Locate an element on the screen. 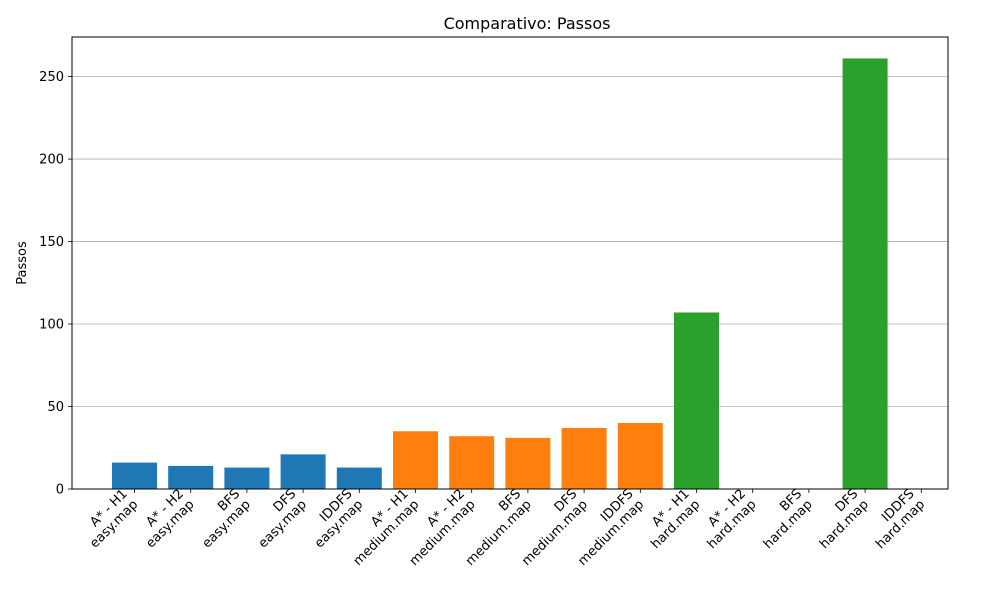 Image resolution: width=1000 pixels, height=600 pixels. y-tick-label: 250 is located at coordinates (51, 77).